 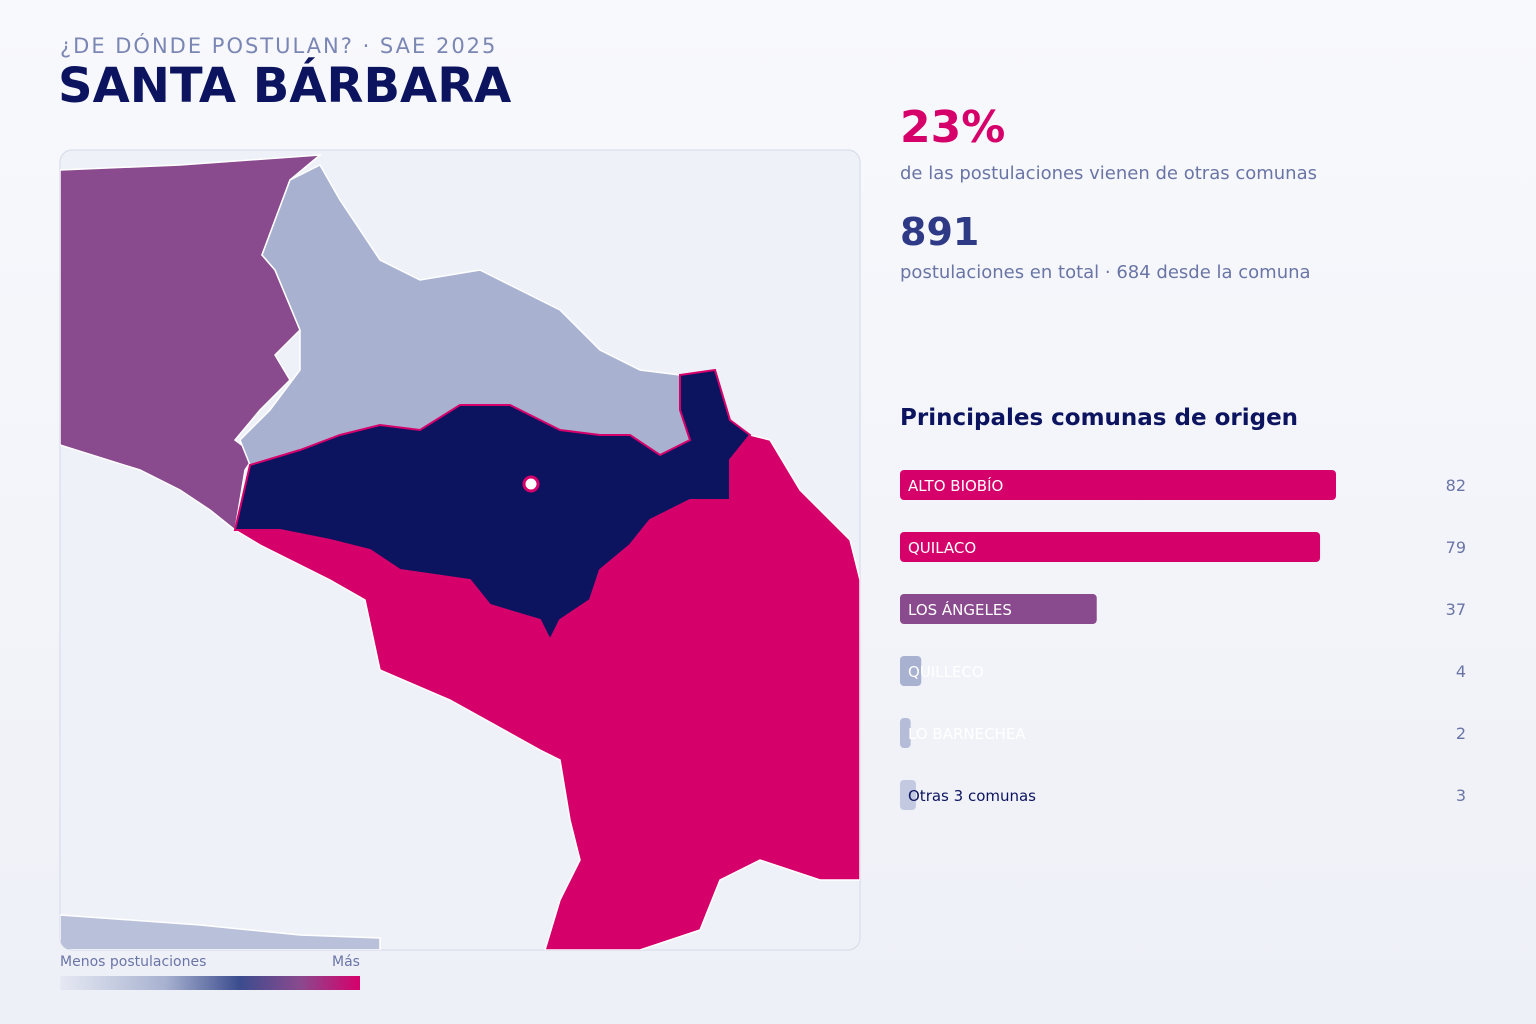 What do you see at coordinates (279, 46) in the screenshot?
I see `kicker: ¿DE DÓNDE POSTULAN? · SAE 2025` at bounding box center [279, 46].